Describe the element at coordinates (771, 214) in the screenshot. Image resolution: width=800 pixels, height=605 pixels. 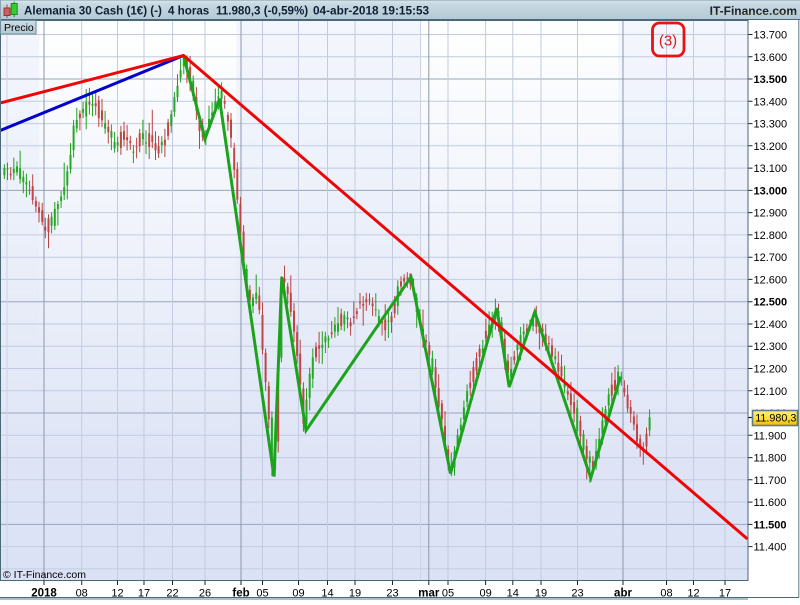
I see `svg-text: 12.900` at that location.